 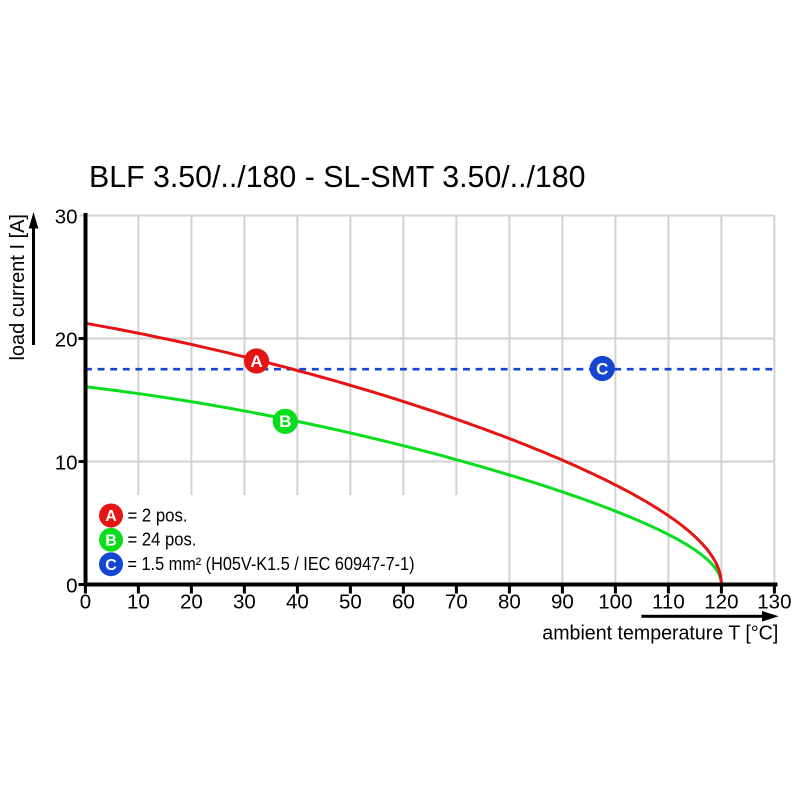 I want to click on svg-text: = 24 pos., so click(x=162, y=540).